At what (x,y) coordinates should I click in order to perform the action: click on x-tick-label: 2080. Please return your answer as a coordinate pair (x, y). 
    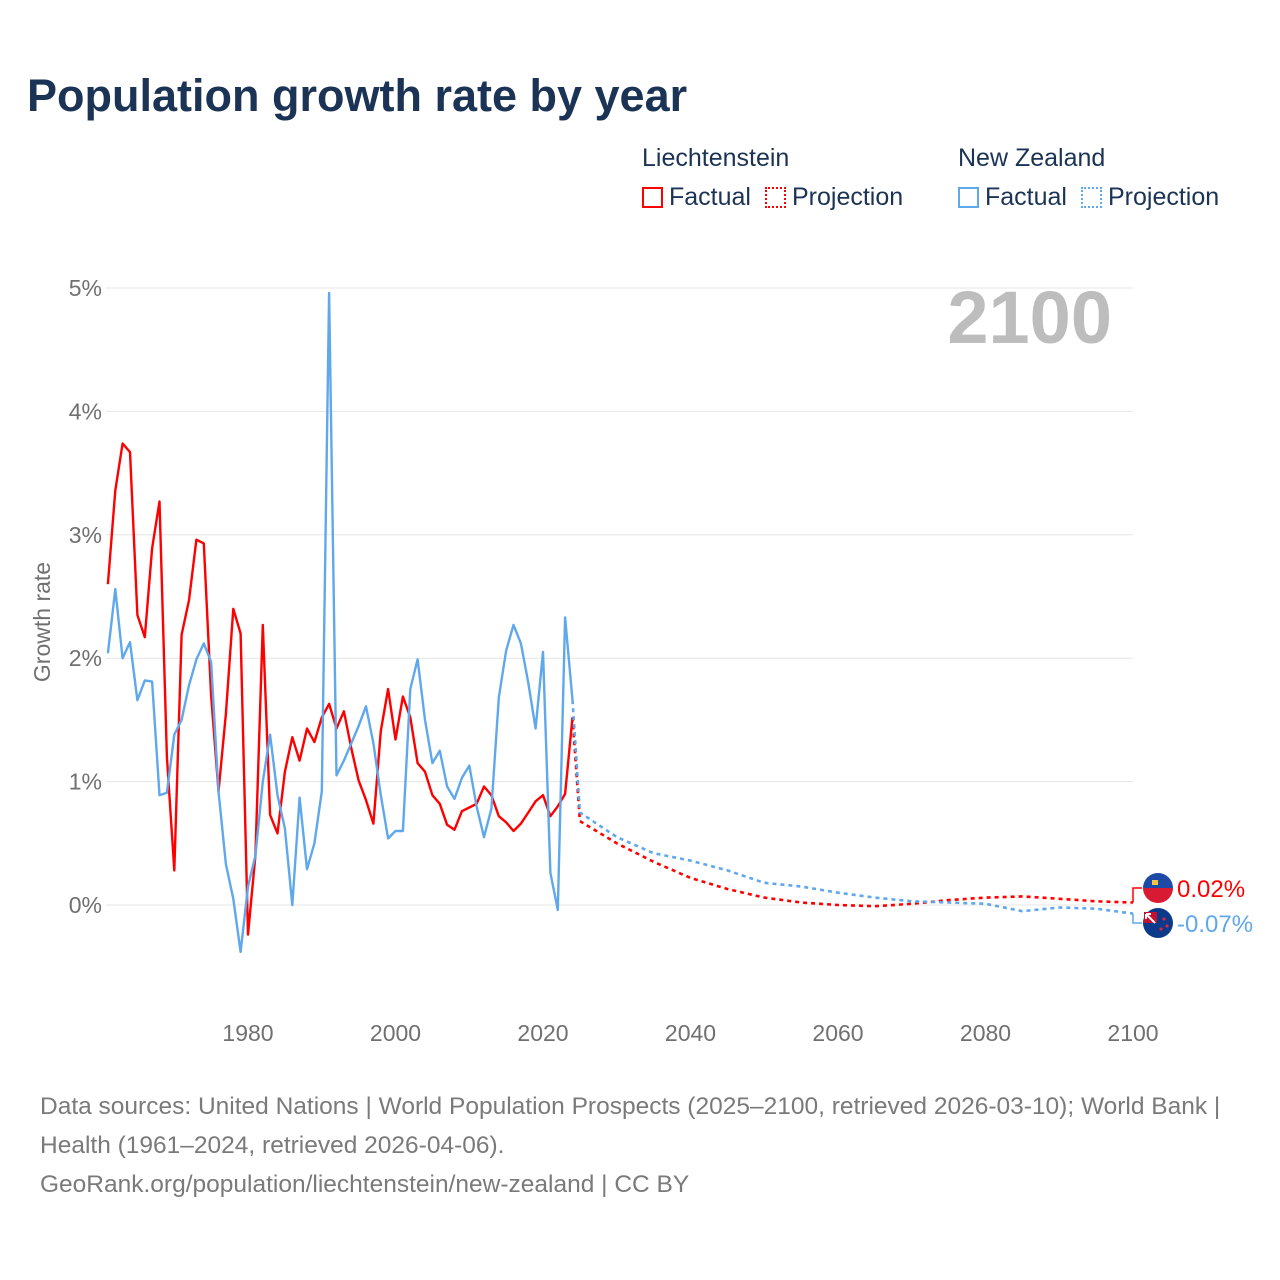
    Looking at the image, I should click on (985, 1033).